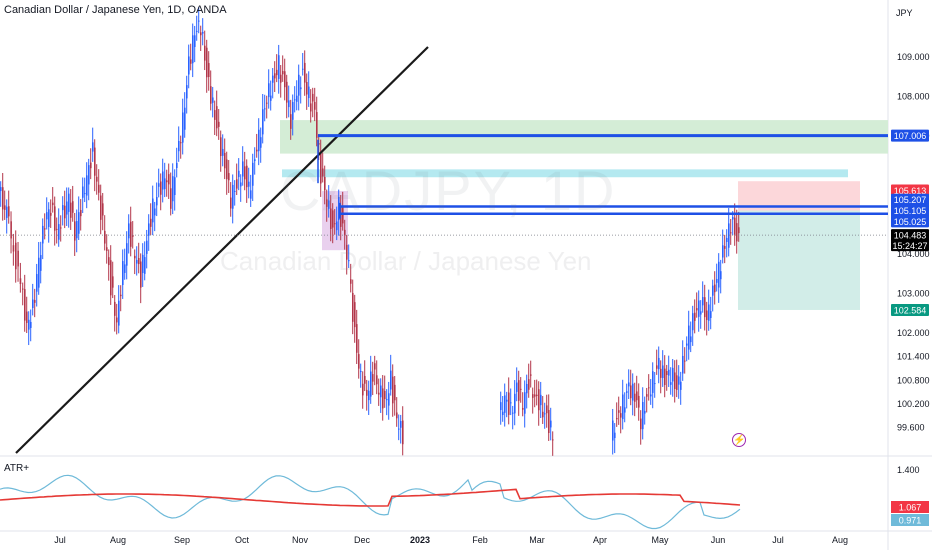 The image size is (932, 555). What do you see at coordinates (362, 540) in the screenshot?
I see `x-tick-label: Dec` at bounding box center [362, 540].